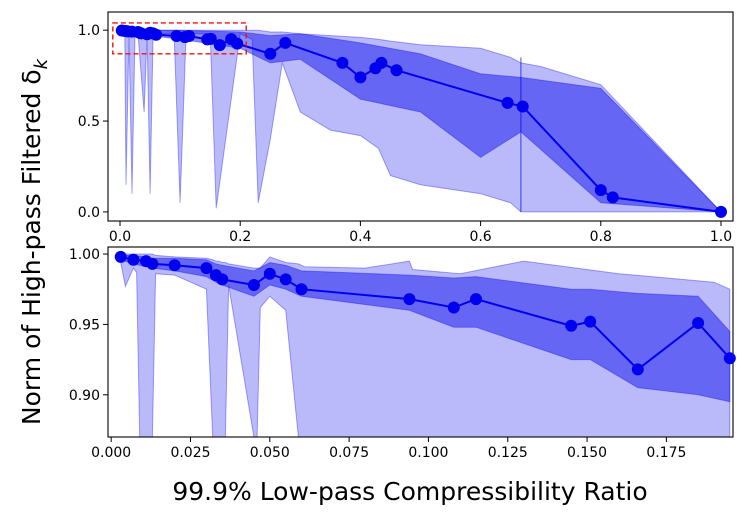 The height and width of the screenshot is (518, 748). Describe the element at coordinates (84, 255) in the screenshot. I see `bottom-y-tick-label: 1.00` at that location.